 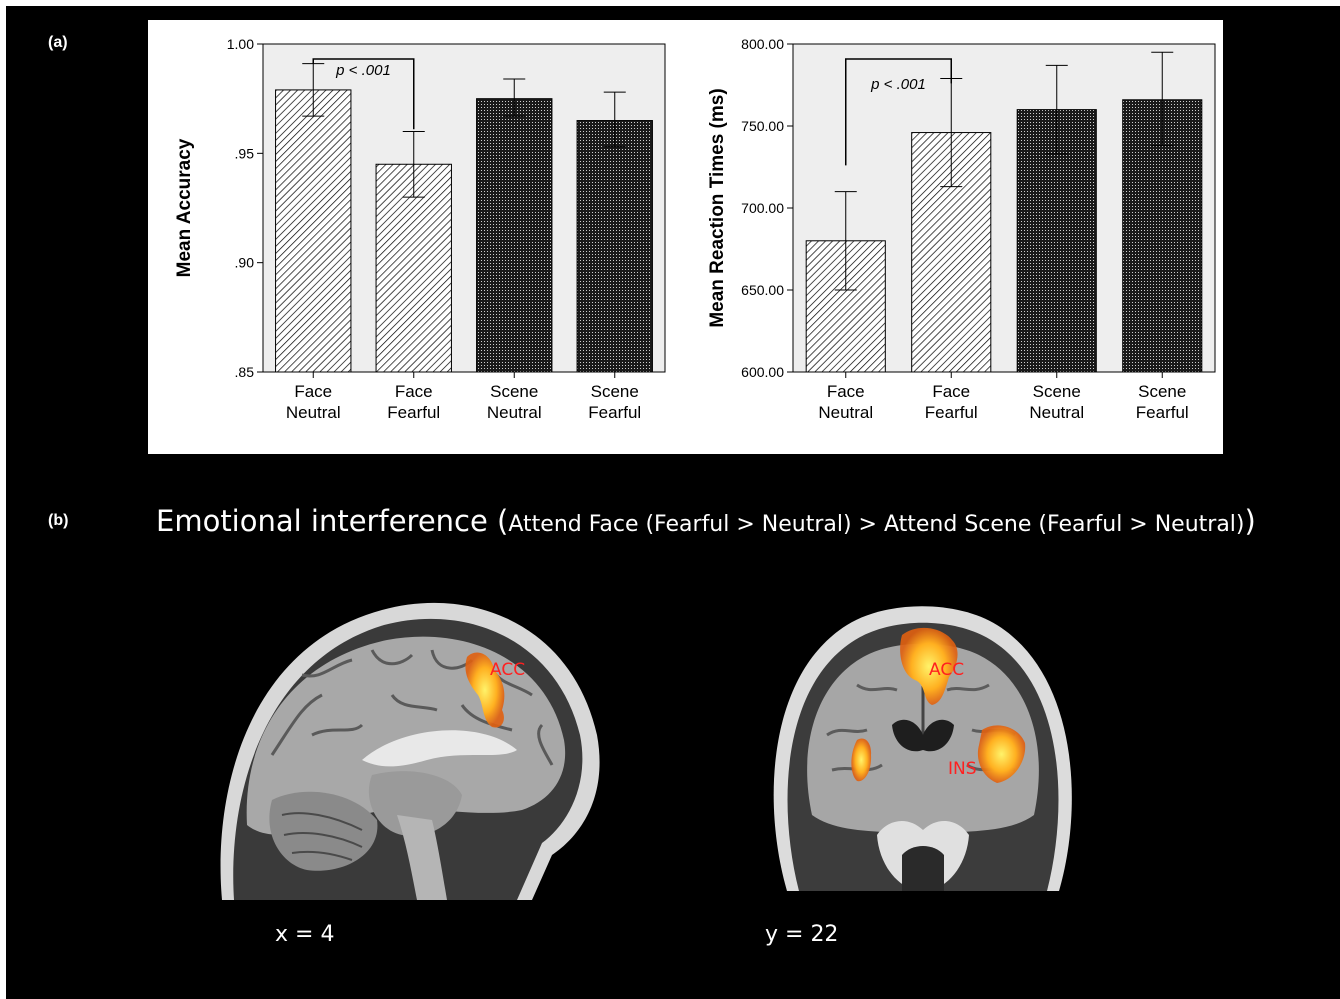 I want to click on sagittal-coord: x = 4, so click(x=305, y=934).